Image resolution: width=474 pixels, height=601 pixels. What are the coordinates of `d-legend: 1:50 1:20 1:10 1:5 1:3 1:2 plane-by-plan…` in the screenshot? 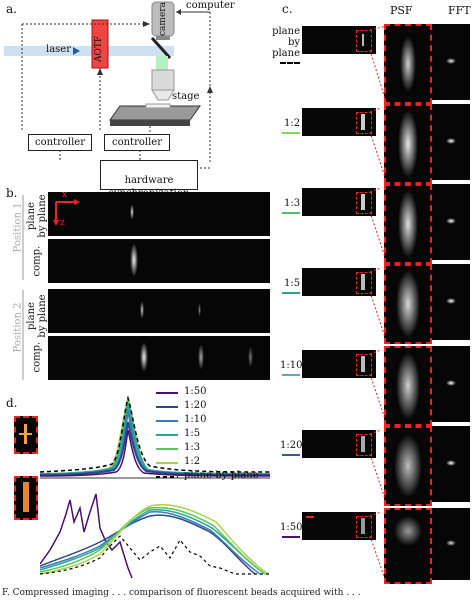 It's located at (216, 441).